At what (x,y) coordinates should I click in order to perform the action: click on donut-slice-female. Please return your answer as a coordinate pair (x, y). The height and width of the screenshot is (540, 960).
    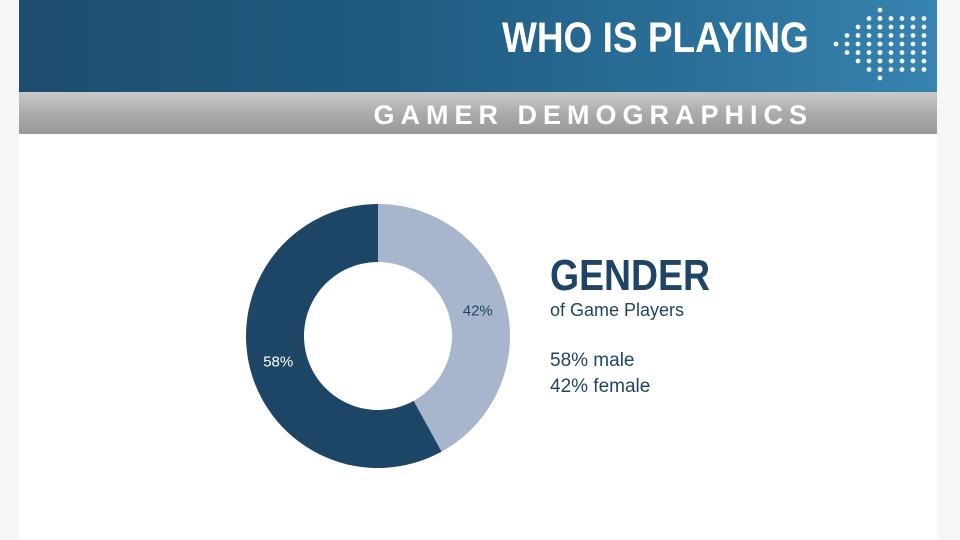
    Looking at the image, I should click on (444, 328).